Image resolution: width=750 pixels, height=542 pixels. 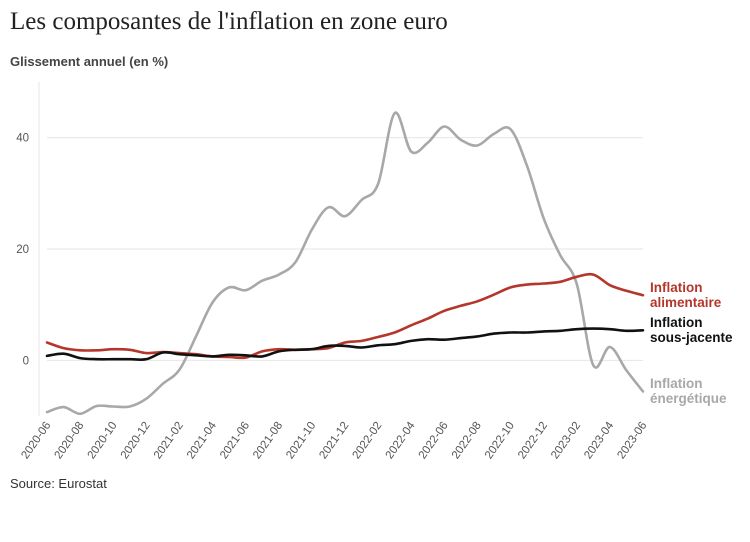 I want to click on series-label-energetique: Inflation énergétique, so click(x=688, y=391).